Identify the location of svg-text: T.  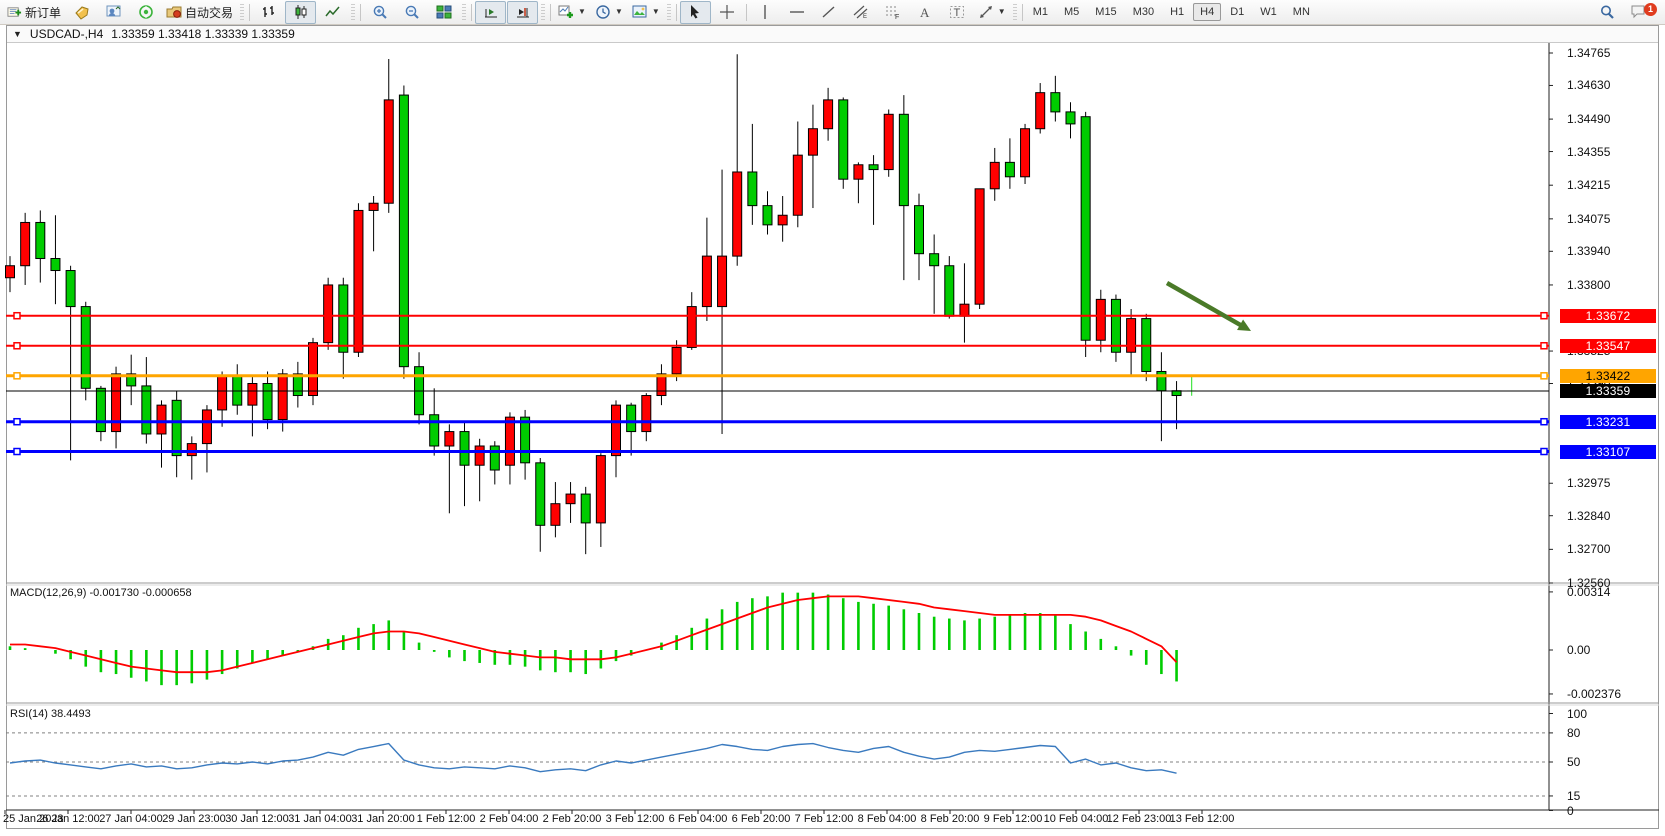
(957, 13).